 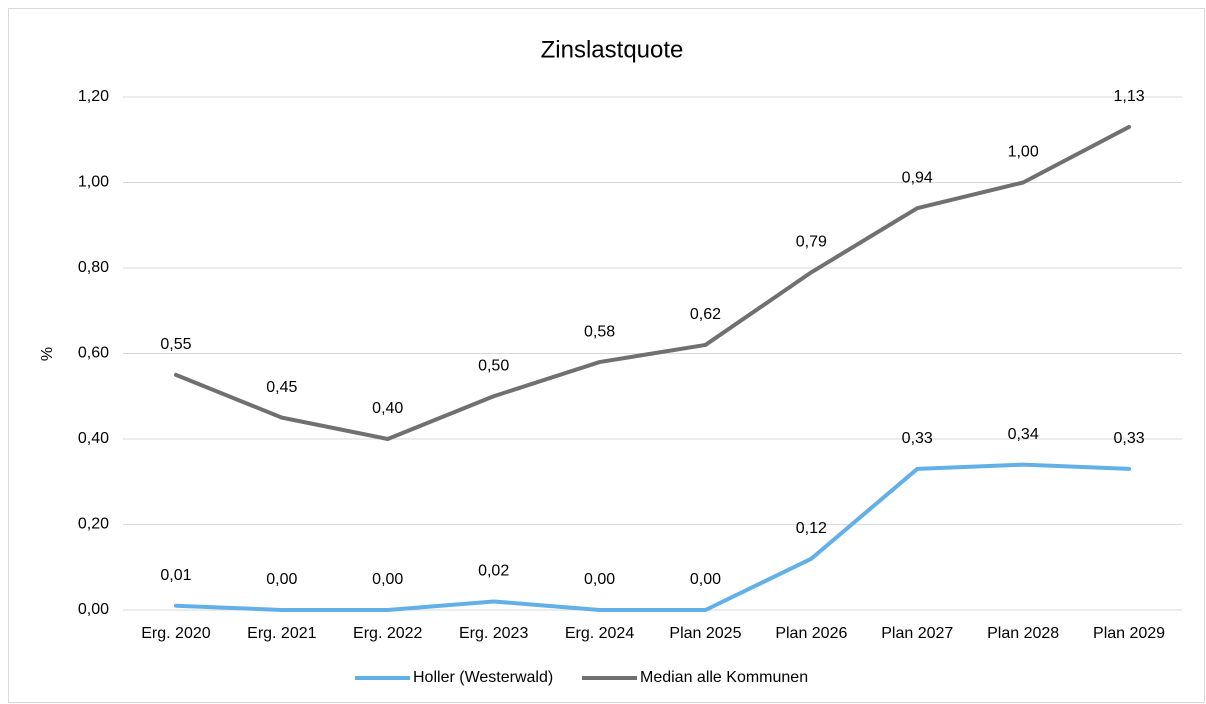 What do you see at coordinates (175, 633) in the screenshot?
I see `x-tick-label: Erg. 2020` at bounding box center [175, 633].